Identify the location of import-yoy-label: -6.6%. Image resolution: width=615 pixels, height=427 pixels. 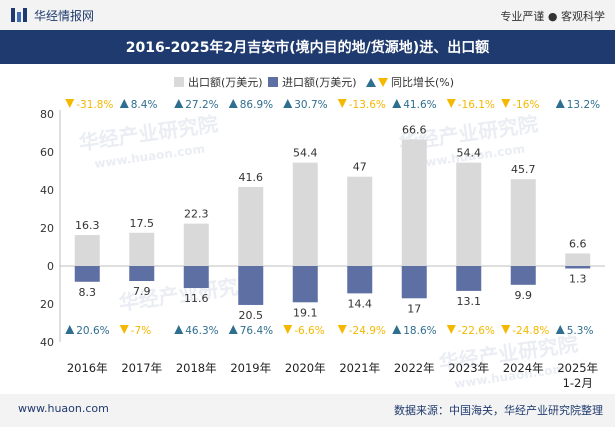
(309, 331).